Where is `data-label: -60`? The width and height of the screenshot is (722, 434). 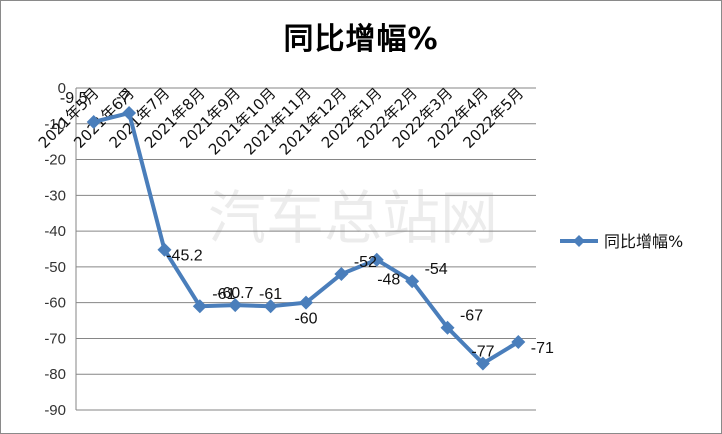 data-label: -60 is located at coordinates (305, 319).